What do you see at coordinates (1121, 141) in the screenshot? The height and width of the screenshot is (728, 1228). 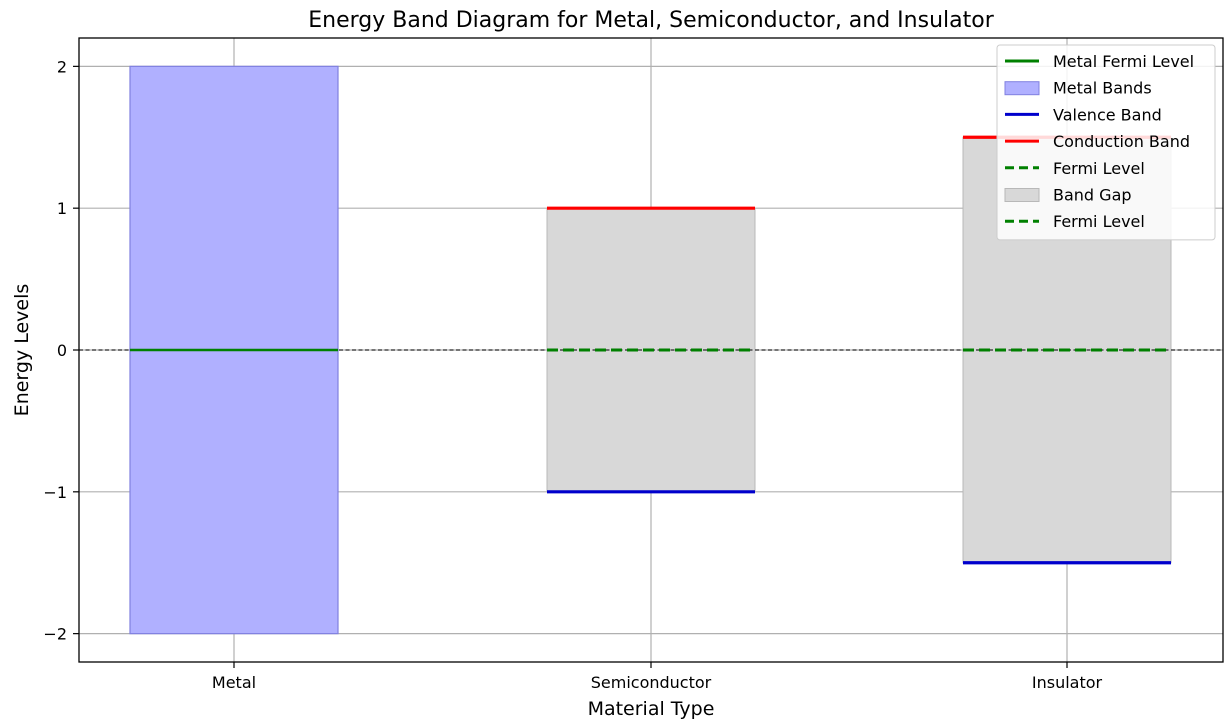 I see `legend-entry-label: Conduction Band` at bounding box center [1121, 141].